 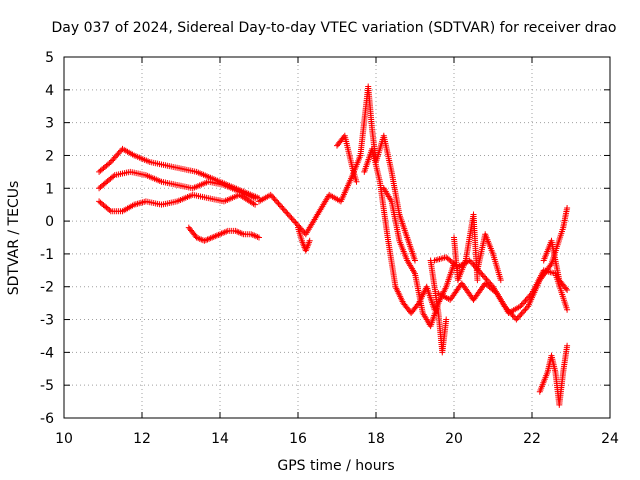 What do you see at coordinates (49, 124) in the screenshot?
I see `y-tick-label: 3` at bounding box center [49, 124].